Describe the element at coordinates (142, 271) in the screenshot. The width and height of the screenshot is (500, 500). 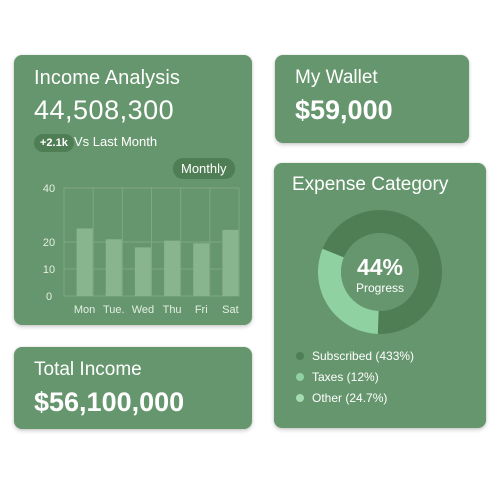
I see `bar-wed` at that location.